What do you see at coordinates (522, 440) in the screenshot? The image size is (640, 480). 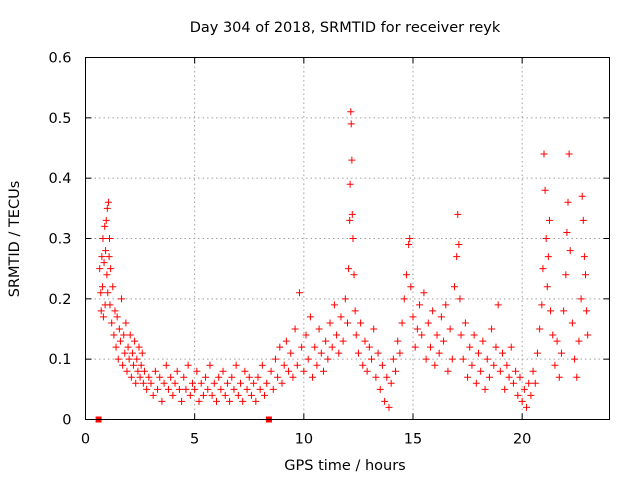 I see `x-tick-label: 20` at bounding box center [522, 440].